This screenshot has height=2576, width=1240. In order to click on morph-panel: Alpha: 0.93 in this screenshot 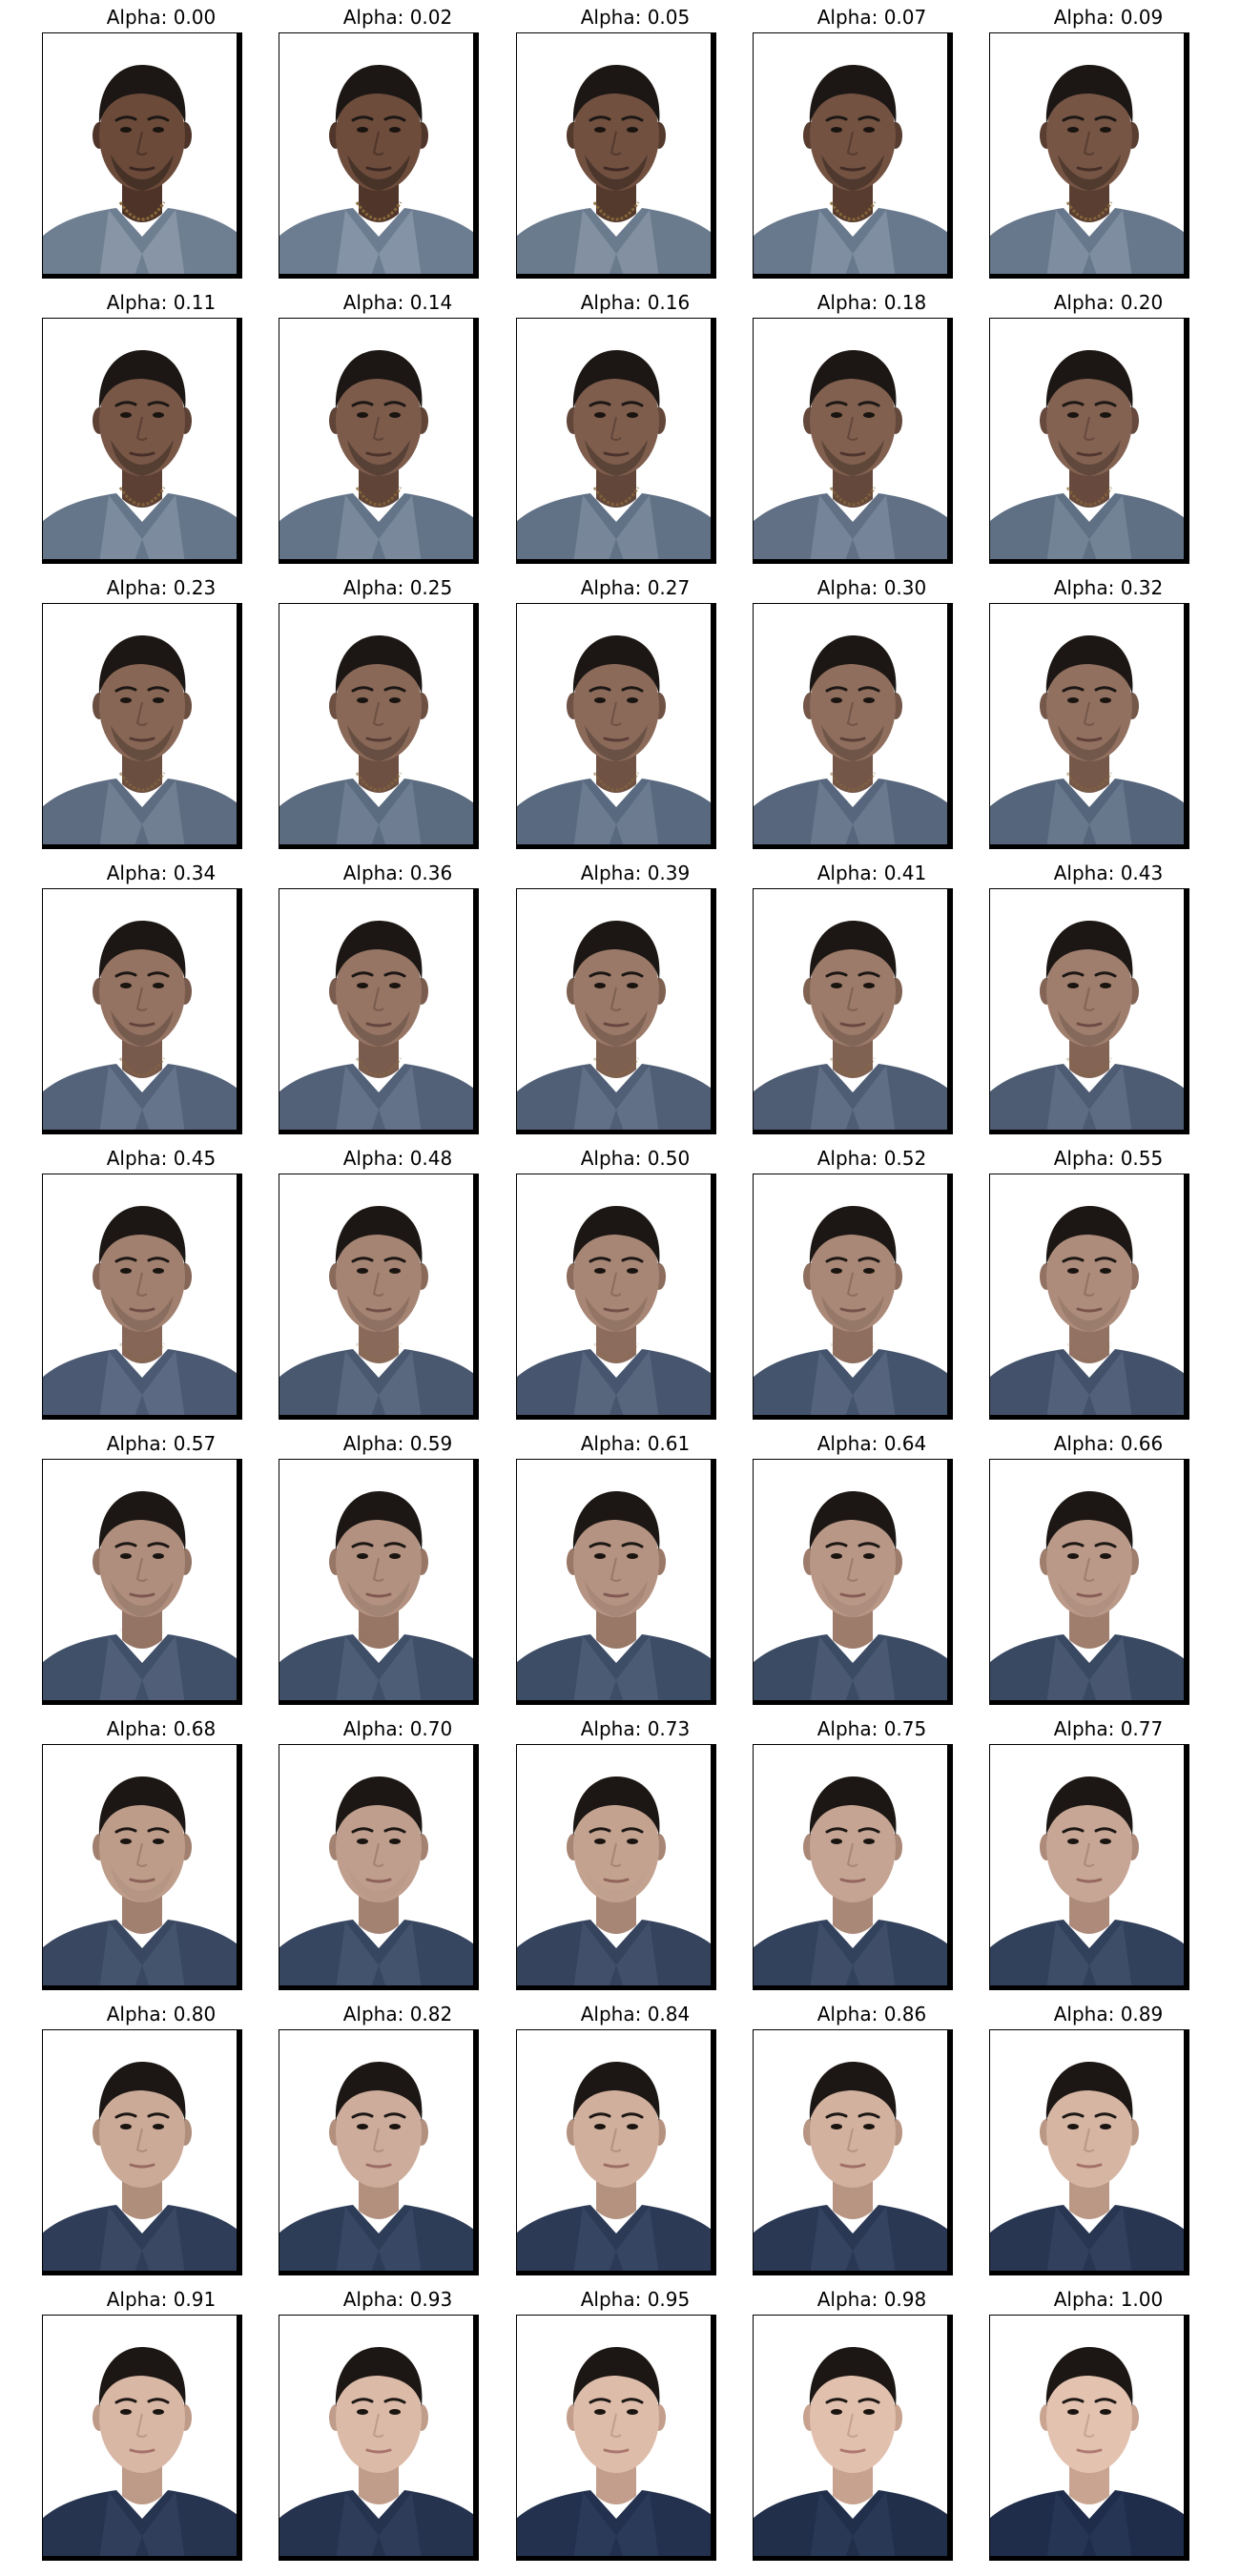, I will do `click(398, 2425)`.